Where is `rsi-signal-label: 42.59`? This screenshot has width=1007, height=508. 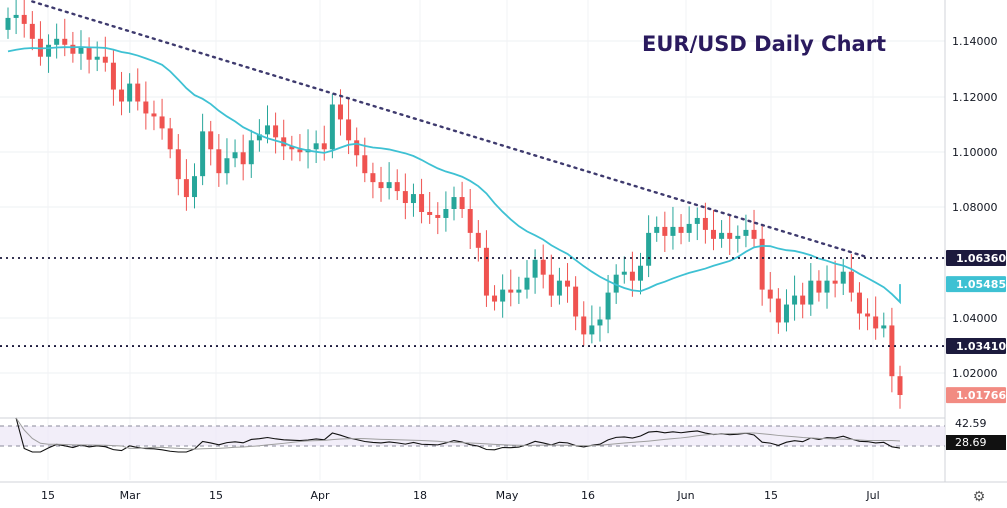
rsi-signal-label: 42.59 is located at coordinates (971, 423).